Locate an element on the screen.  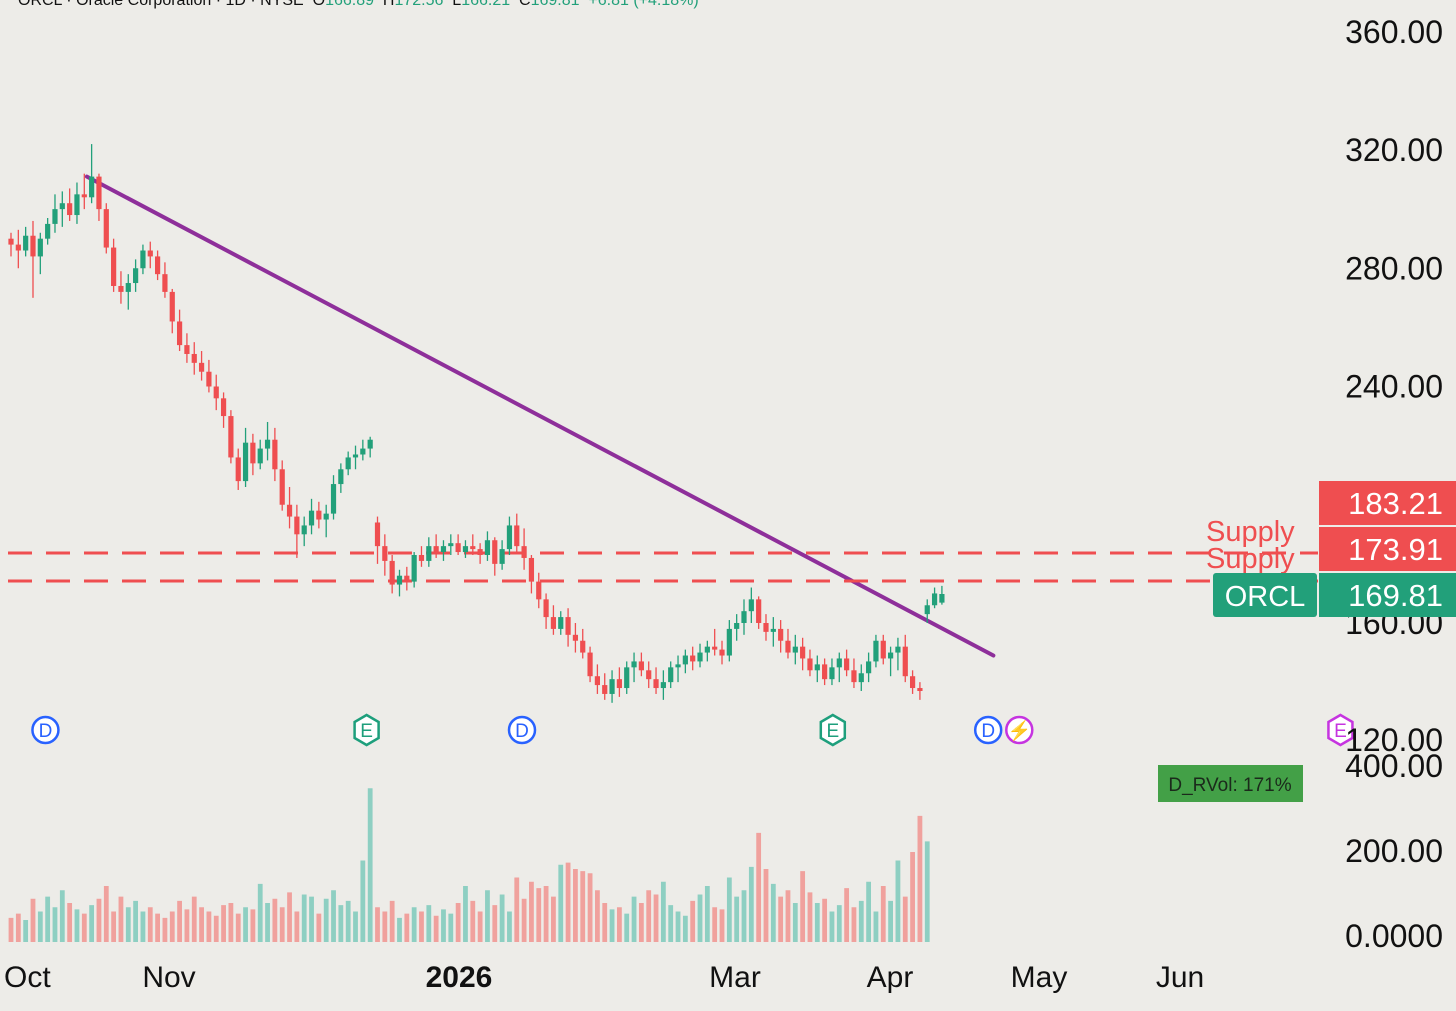
supply-price-label: 183.21 is located at coordinates (1395, 503).